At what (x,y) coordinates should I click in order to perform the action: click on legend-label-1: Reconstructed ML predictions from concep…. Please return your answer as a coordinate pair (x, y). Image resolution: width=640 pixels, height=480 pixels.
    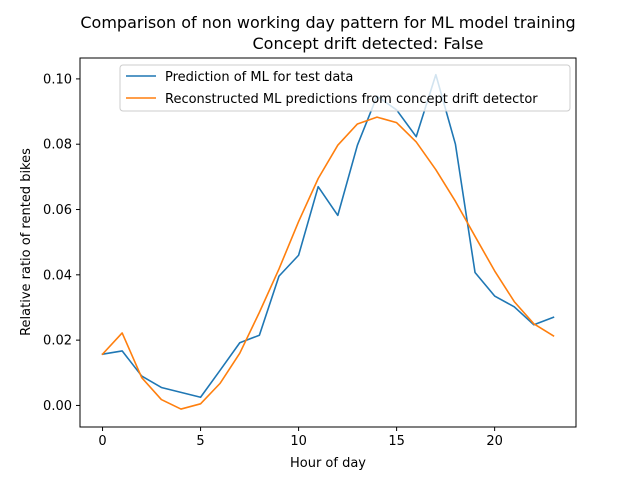
    Looking at the image, I should click on (351, 99).